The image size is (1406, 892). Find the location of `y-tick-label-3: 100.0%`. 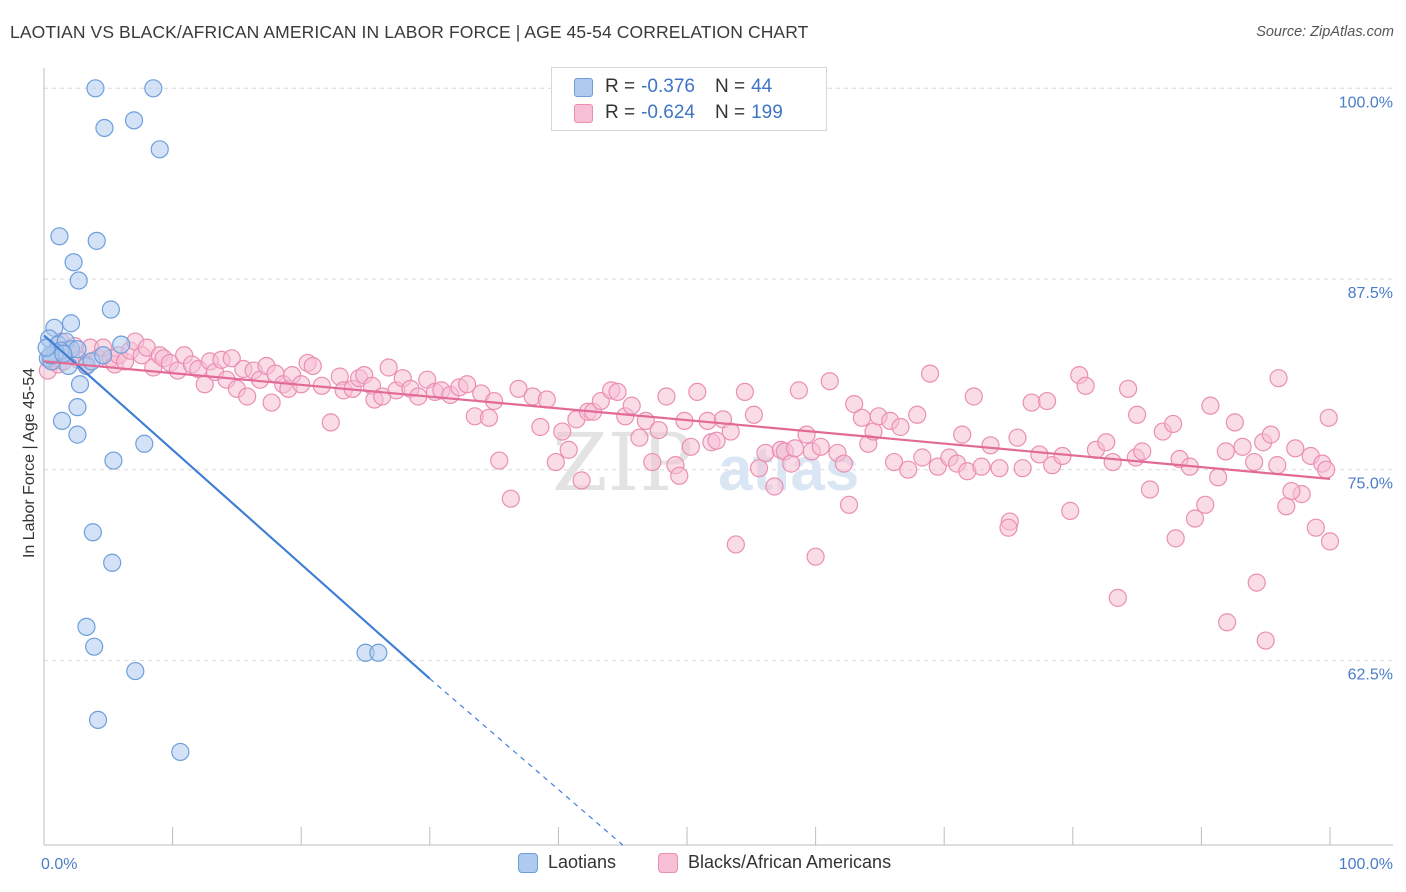

y-tick-label-3: 100.0% is located at coordinates (1366, 102).